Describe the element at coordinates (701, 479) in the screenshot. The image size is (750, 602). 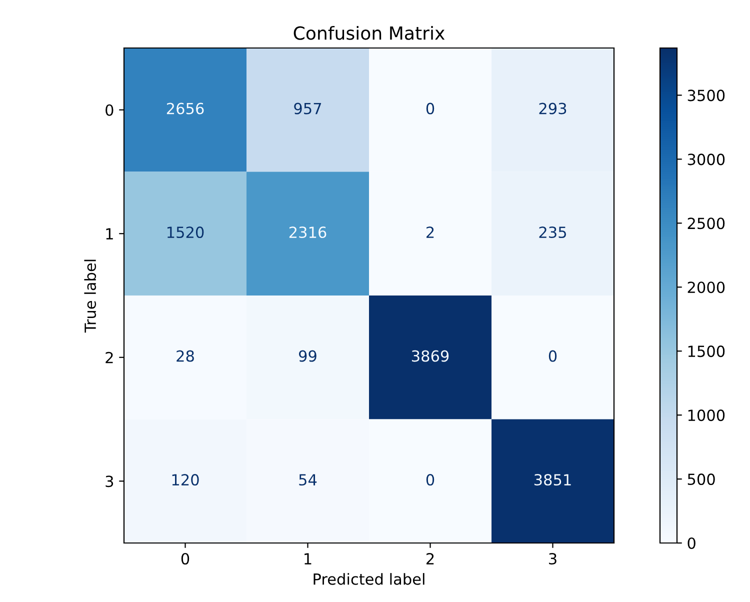
I see `color-bar-label: 500` at that location.